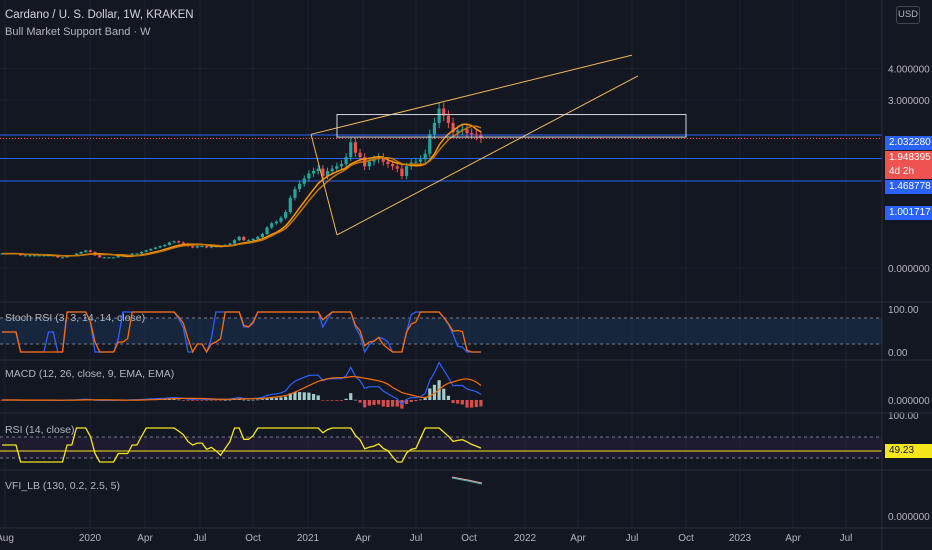 The width and height of the screenshot is (932, 550). What do you see at coordinates (7, 538) in the screenshot?
I see `x-tick-label: Aug` at bounding box center [7, 538].